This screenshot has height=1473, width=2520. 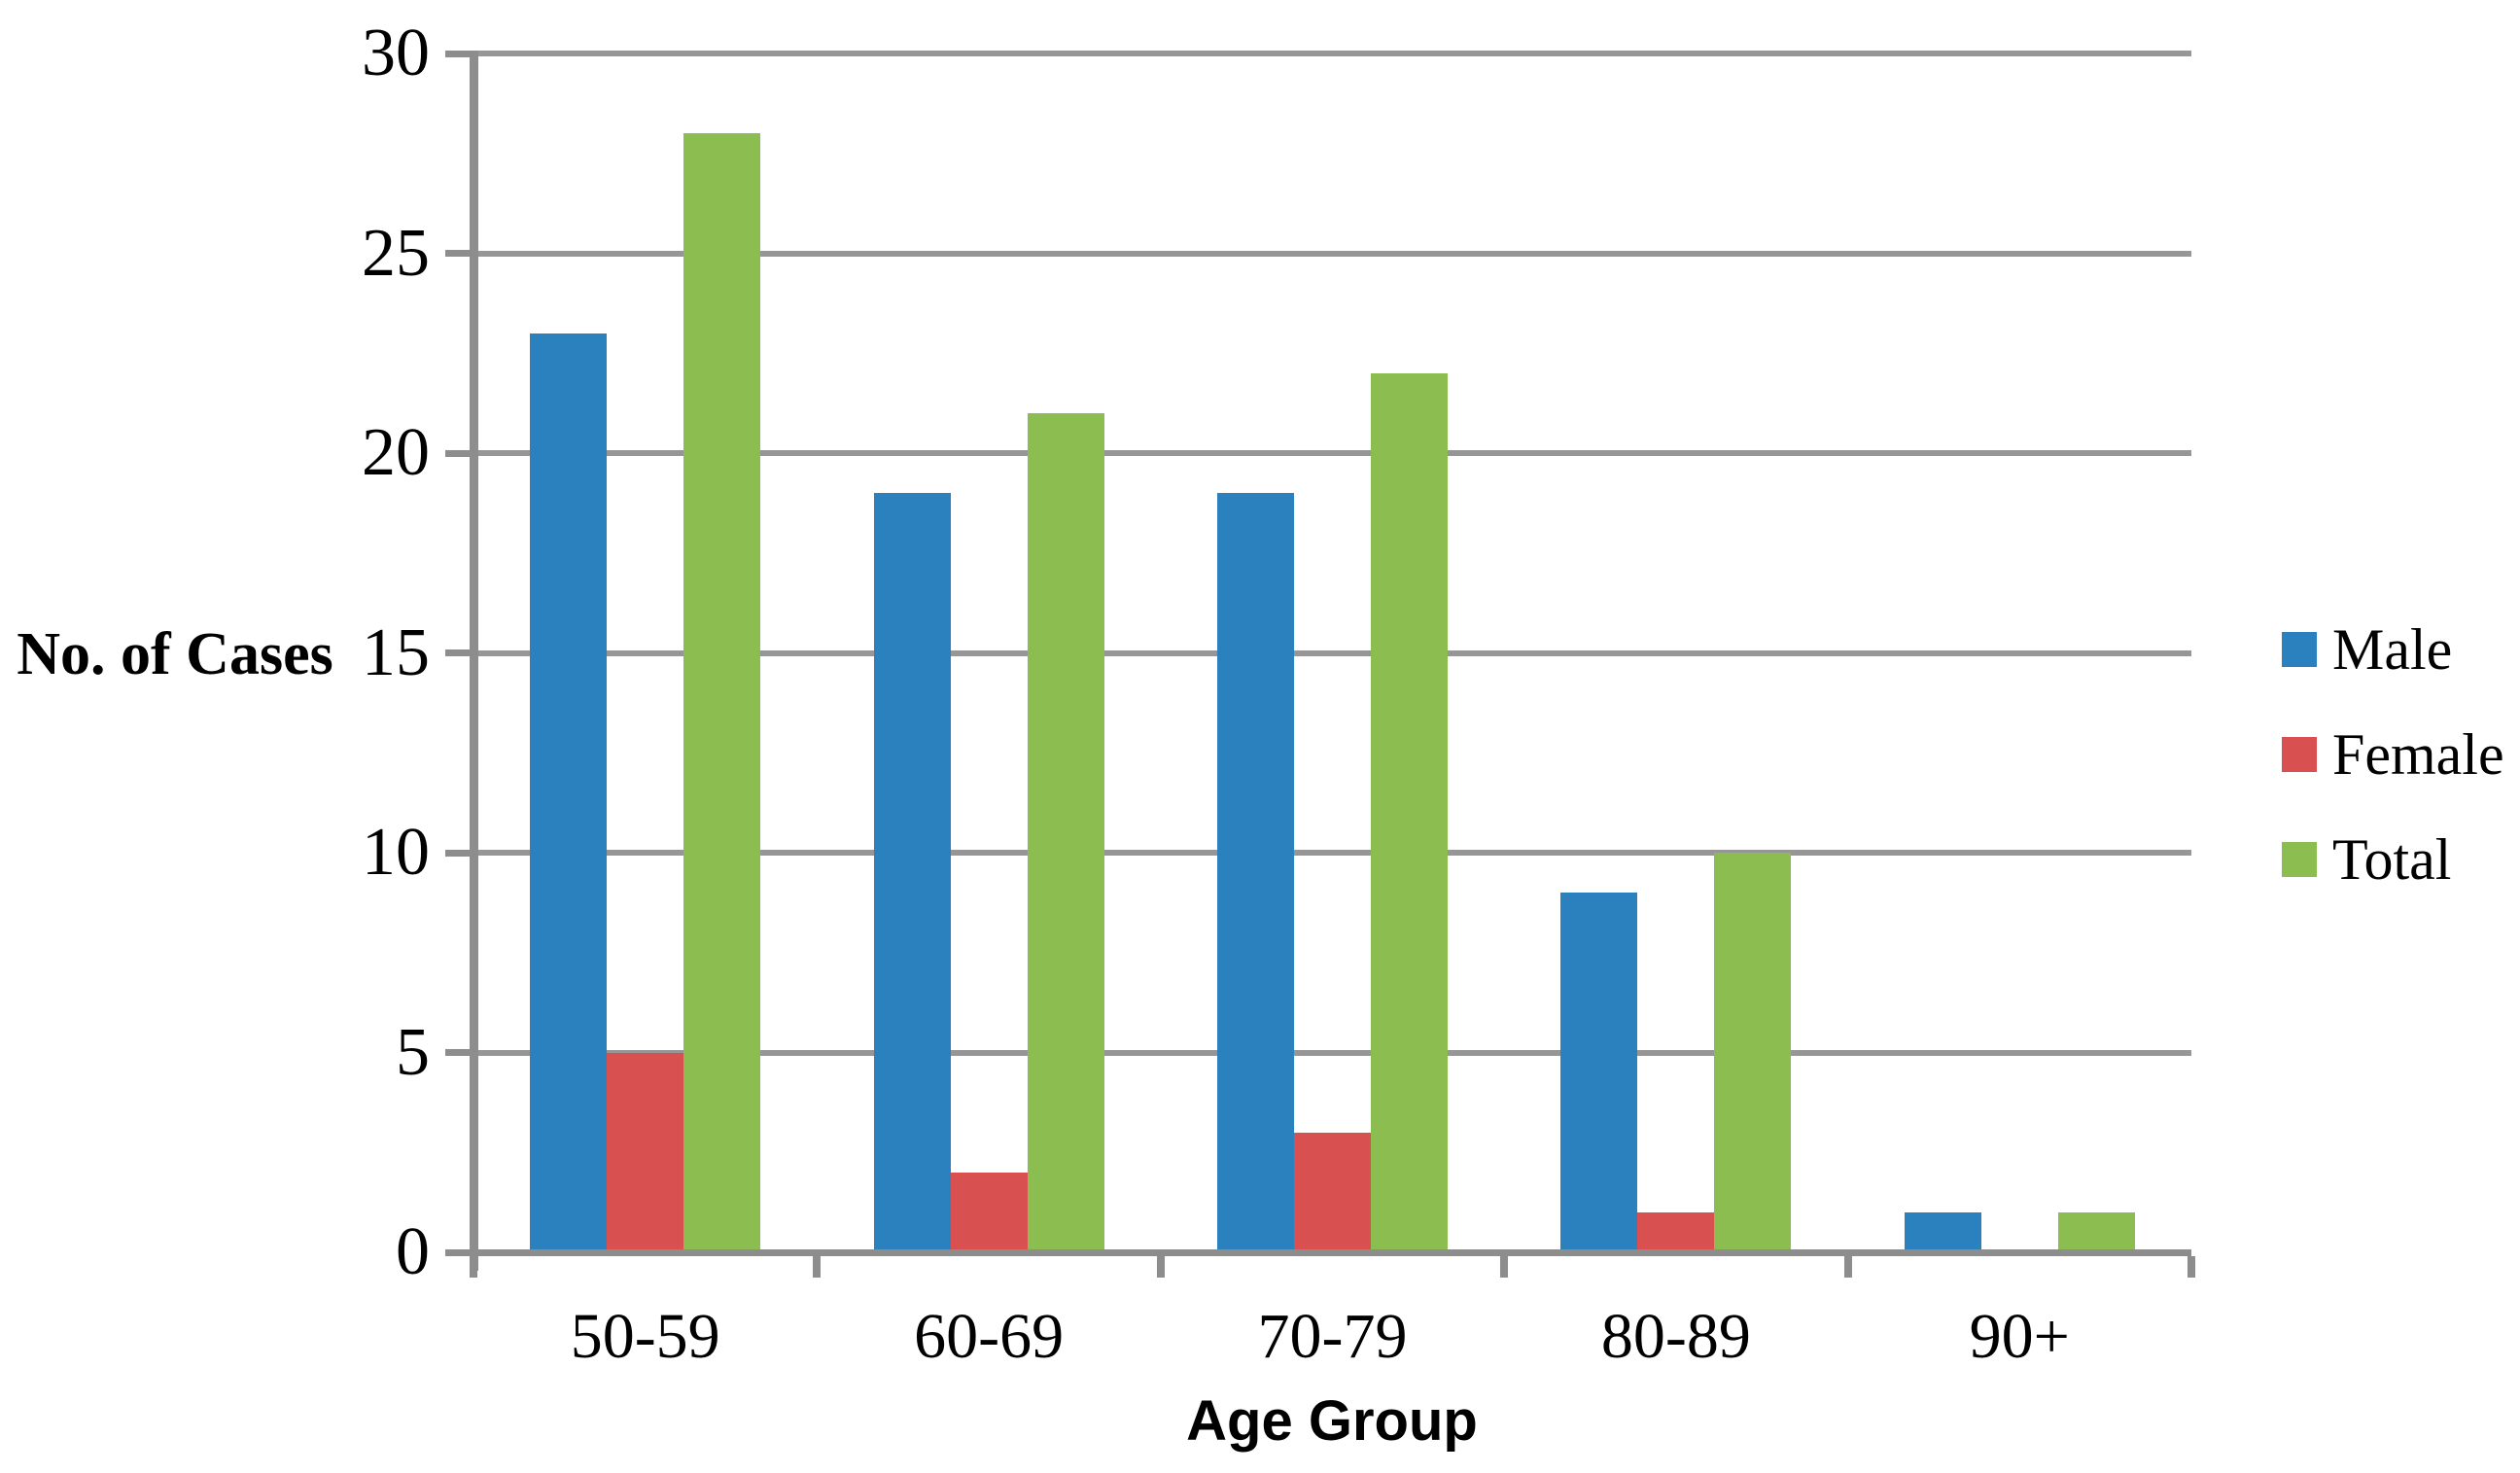 I want to click on y-axis-title: No. of Cases, so click(x=175, y=654).